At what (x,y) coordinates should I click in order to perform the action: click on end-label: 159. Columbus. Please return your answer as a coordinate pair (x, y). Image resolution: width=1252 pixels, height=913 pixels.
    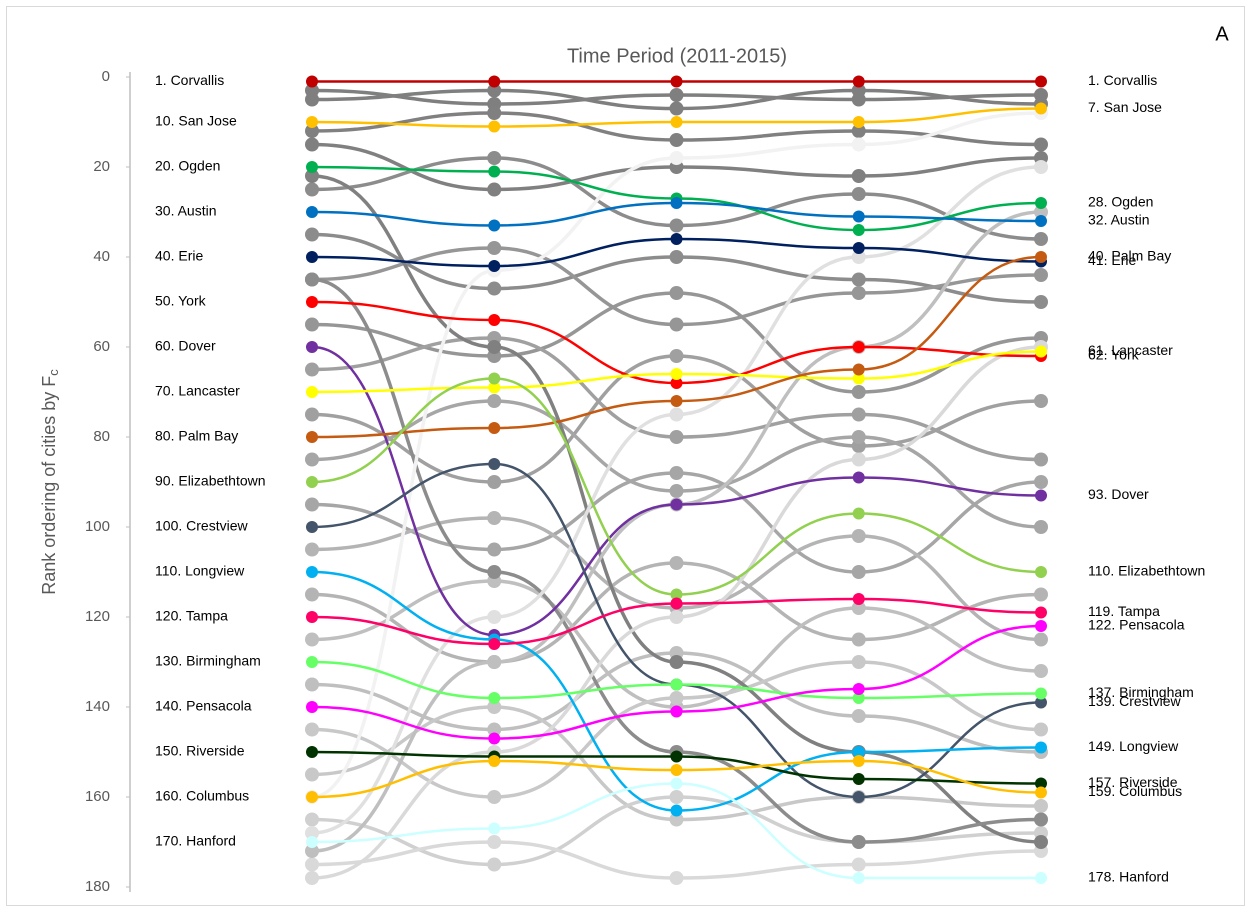
    Looking at the image, I should click on (1135, 791).